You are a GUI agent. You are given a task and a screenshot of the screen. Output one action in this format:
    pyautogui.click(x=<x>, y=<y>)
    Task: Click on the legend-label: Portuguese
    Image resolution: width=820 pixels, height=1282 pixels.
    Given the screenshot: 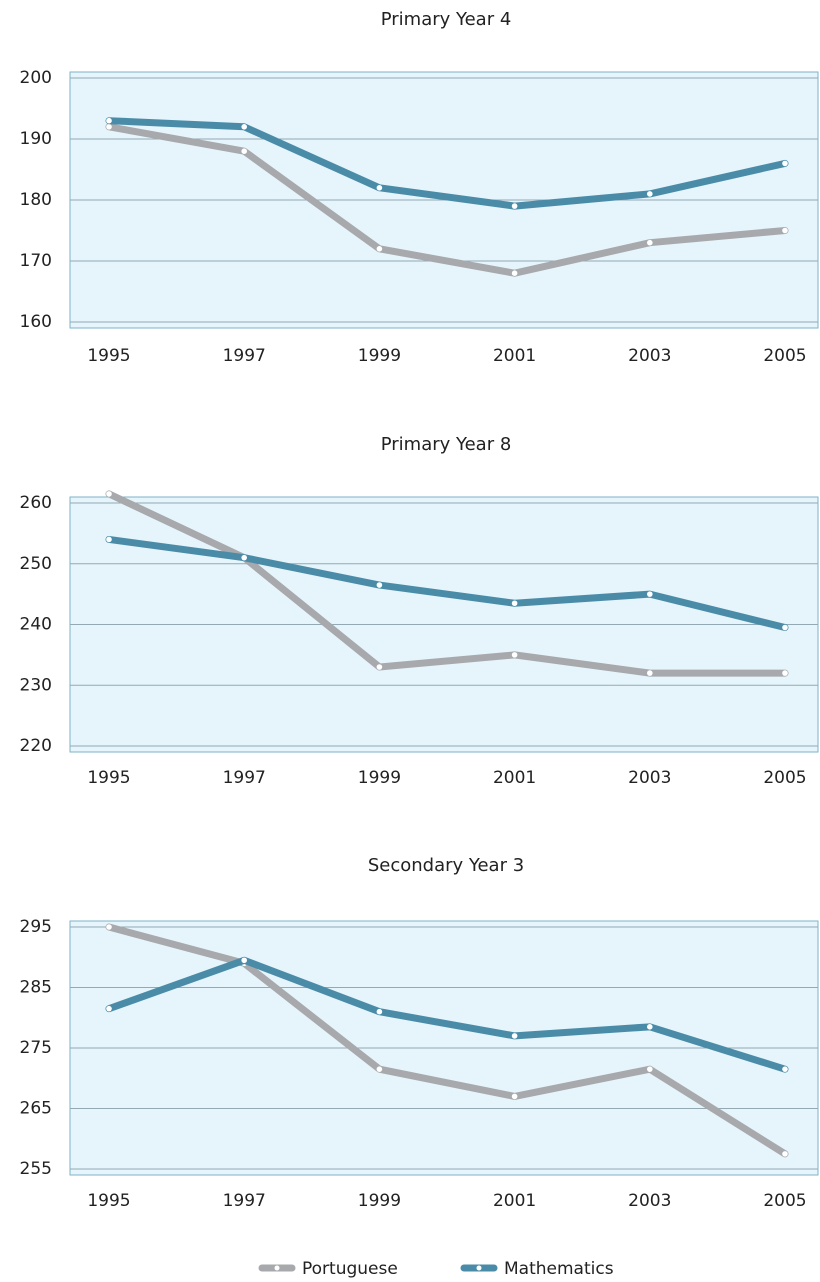 What is the action you would take?
    pyautogui.click(x=350, y=1269)
    